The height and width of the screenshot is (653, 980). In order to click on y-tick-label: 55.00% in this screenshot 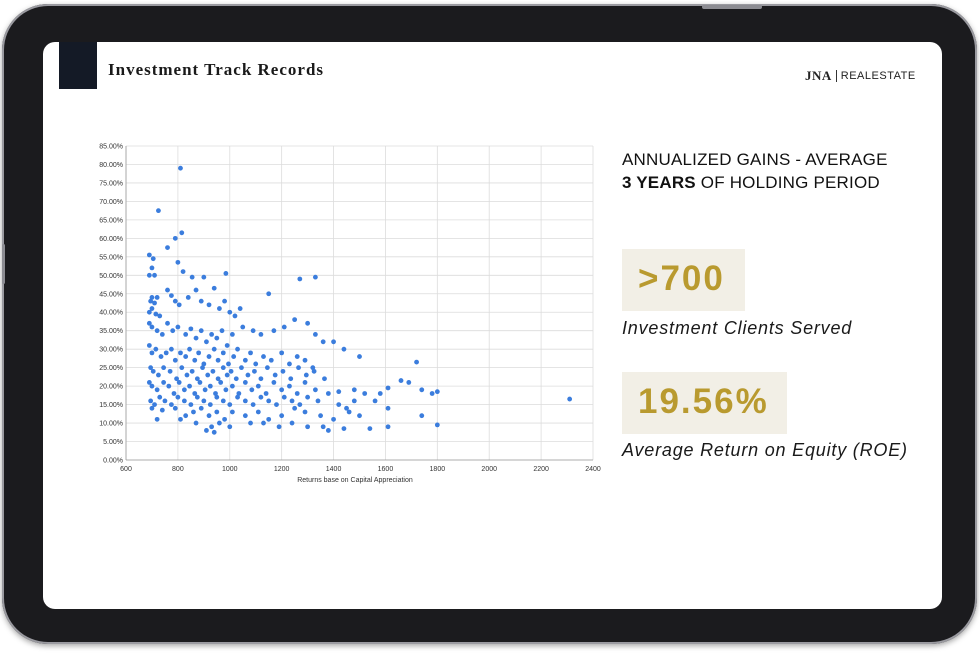, I will do `click(111, 257)`.